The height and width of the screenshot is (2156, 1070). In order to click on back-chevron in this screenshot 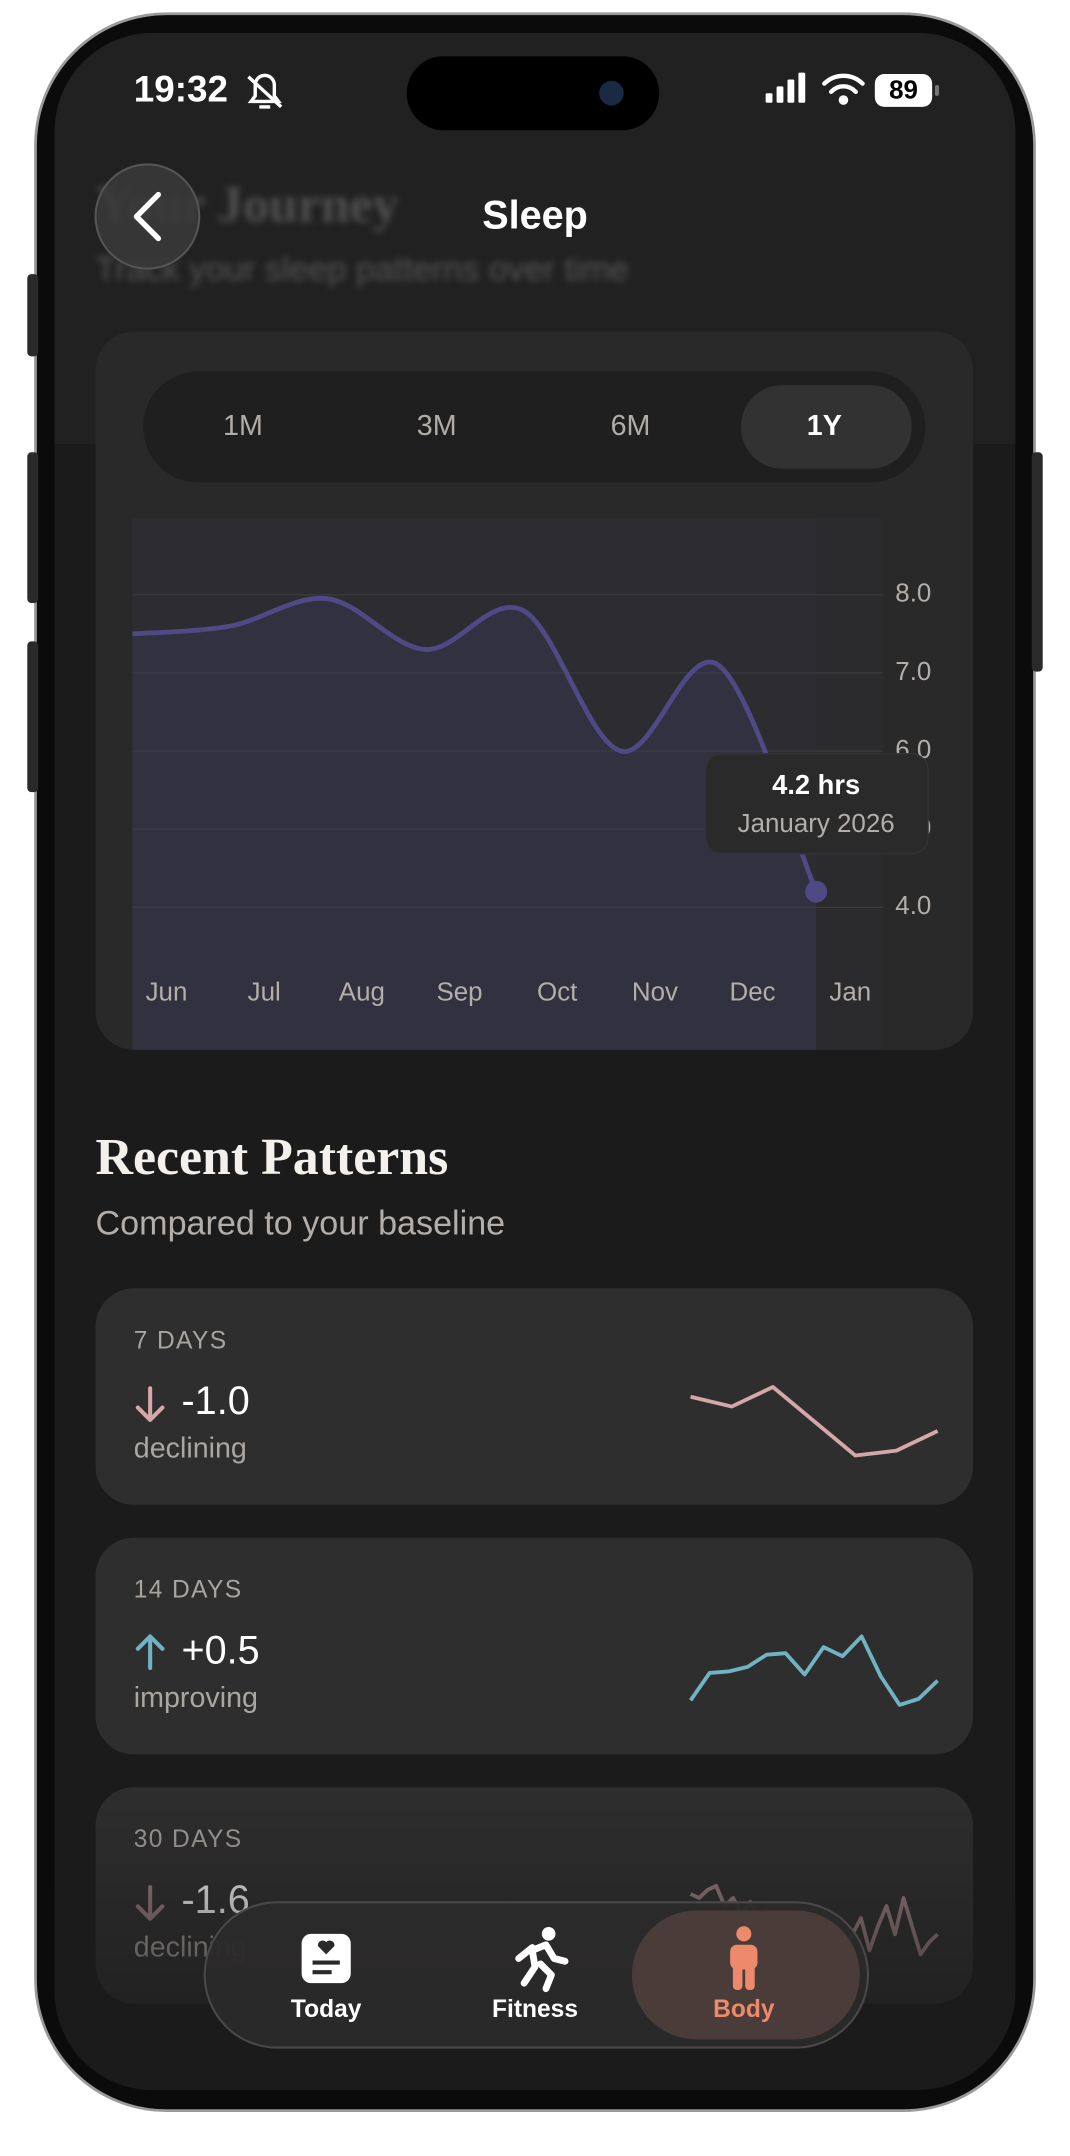, I will do `click(147, 216)`.